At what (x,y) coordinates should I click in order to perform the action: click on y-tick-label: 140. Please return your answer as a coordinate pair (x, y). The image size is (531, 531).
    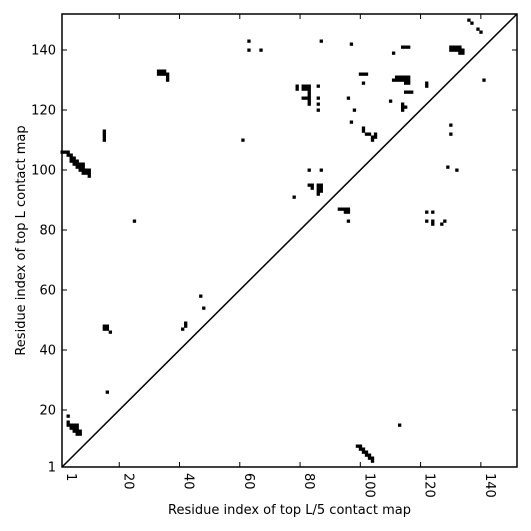
    Looking at the image, I should click on (43, 51).